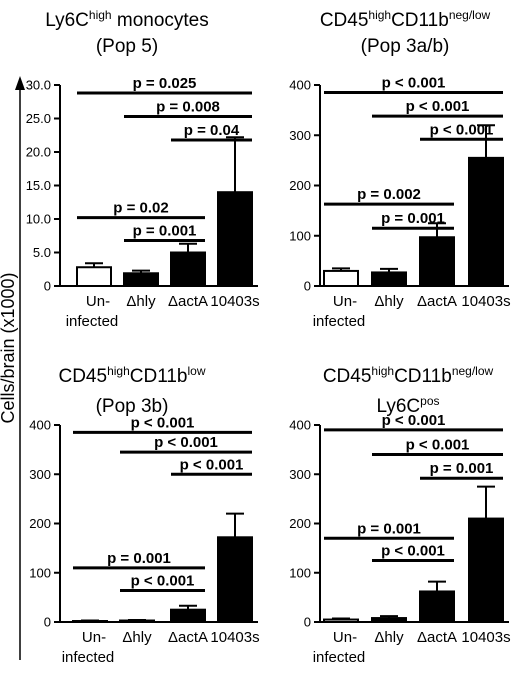 The width and height of the screenshot is (529, 674). Describe the element at coordinates (38, 185) in the screenshot. I see `y-tick-label: 15.0` at that location.